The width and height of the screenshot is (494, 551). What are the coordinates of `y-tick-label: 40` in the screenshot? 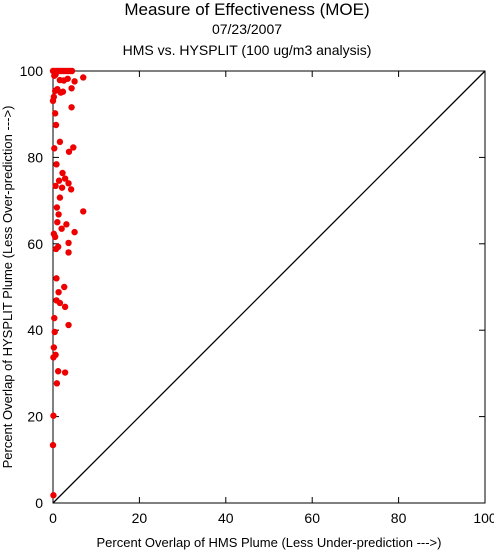 It's located at (35, 330).